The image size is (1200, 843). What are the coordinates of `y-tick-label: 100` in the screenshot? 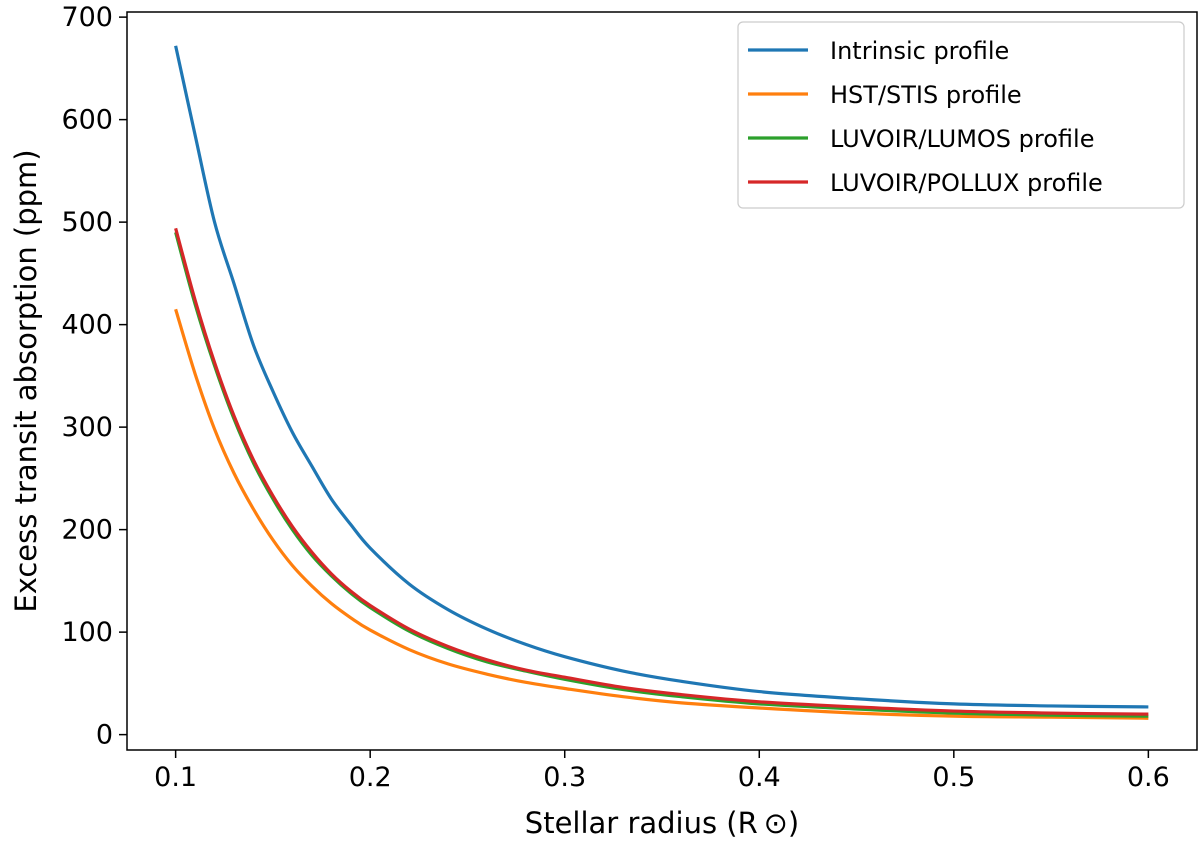 It's located at (87, 632).